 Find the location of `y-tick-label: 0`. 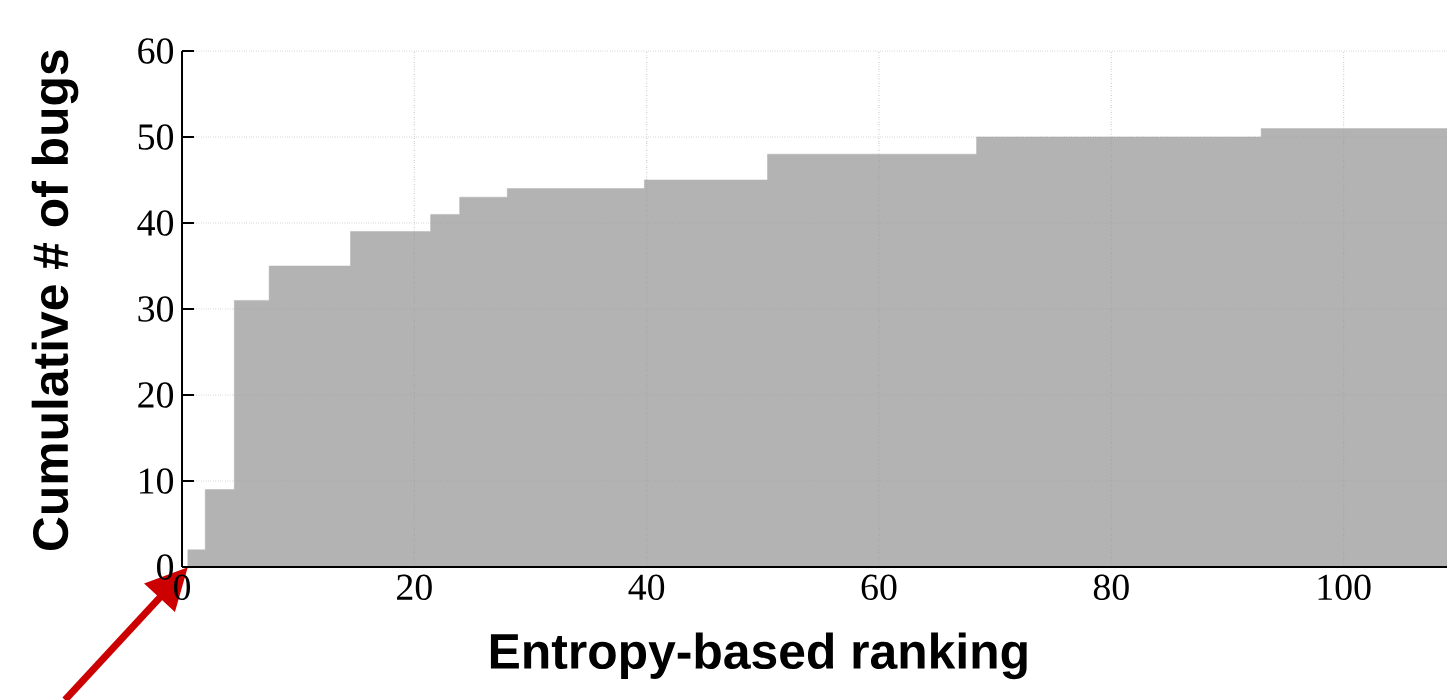

y-tick-label: 0 is located at coordinates (165, 567).